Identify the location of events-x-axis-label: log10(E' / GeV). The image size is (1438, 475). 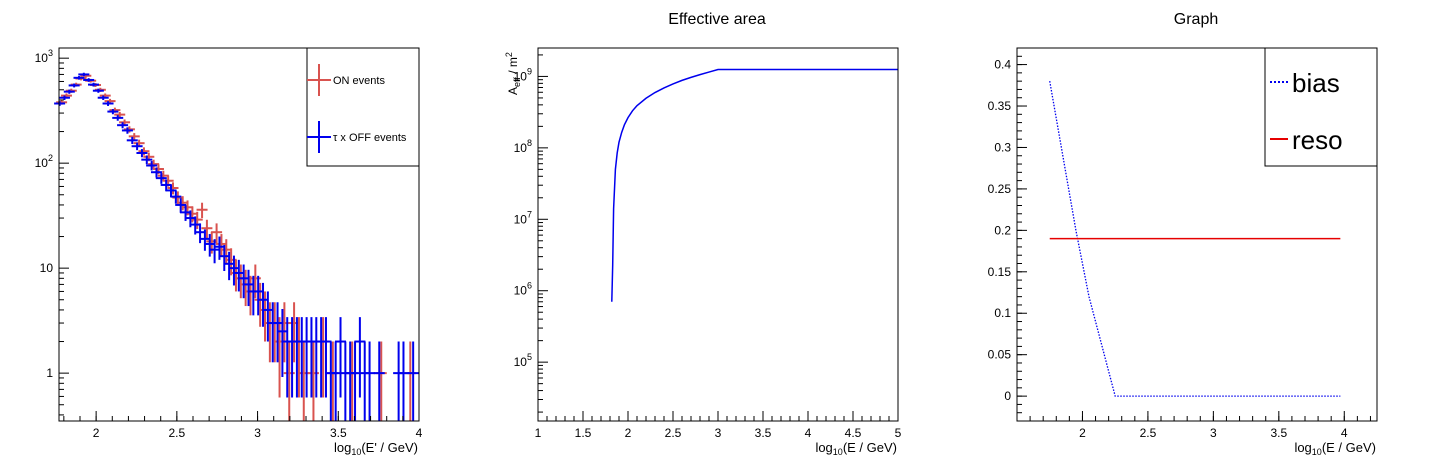
(376, 448).